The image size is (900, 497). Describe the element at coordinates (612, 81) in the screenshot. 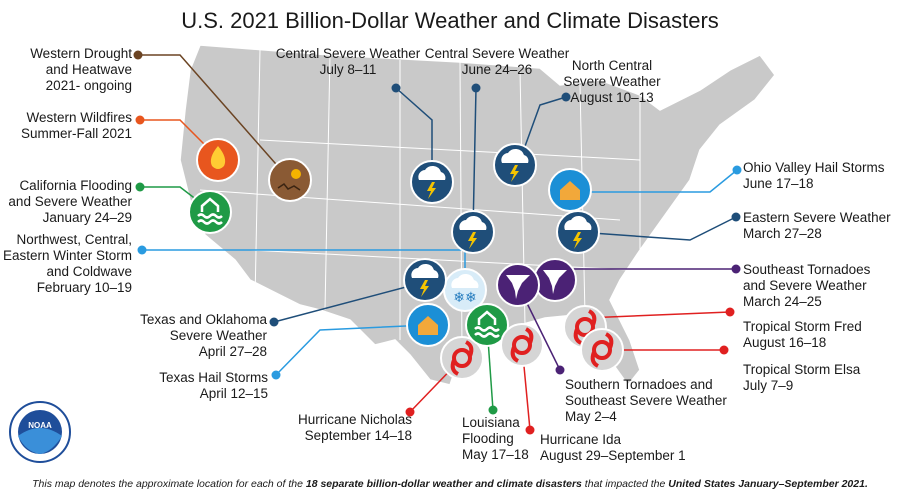

I see `label-line: Severe Weather` at that location.